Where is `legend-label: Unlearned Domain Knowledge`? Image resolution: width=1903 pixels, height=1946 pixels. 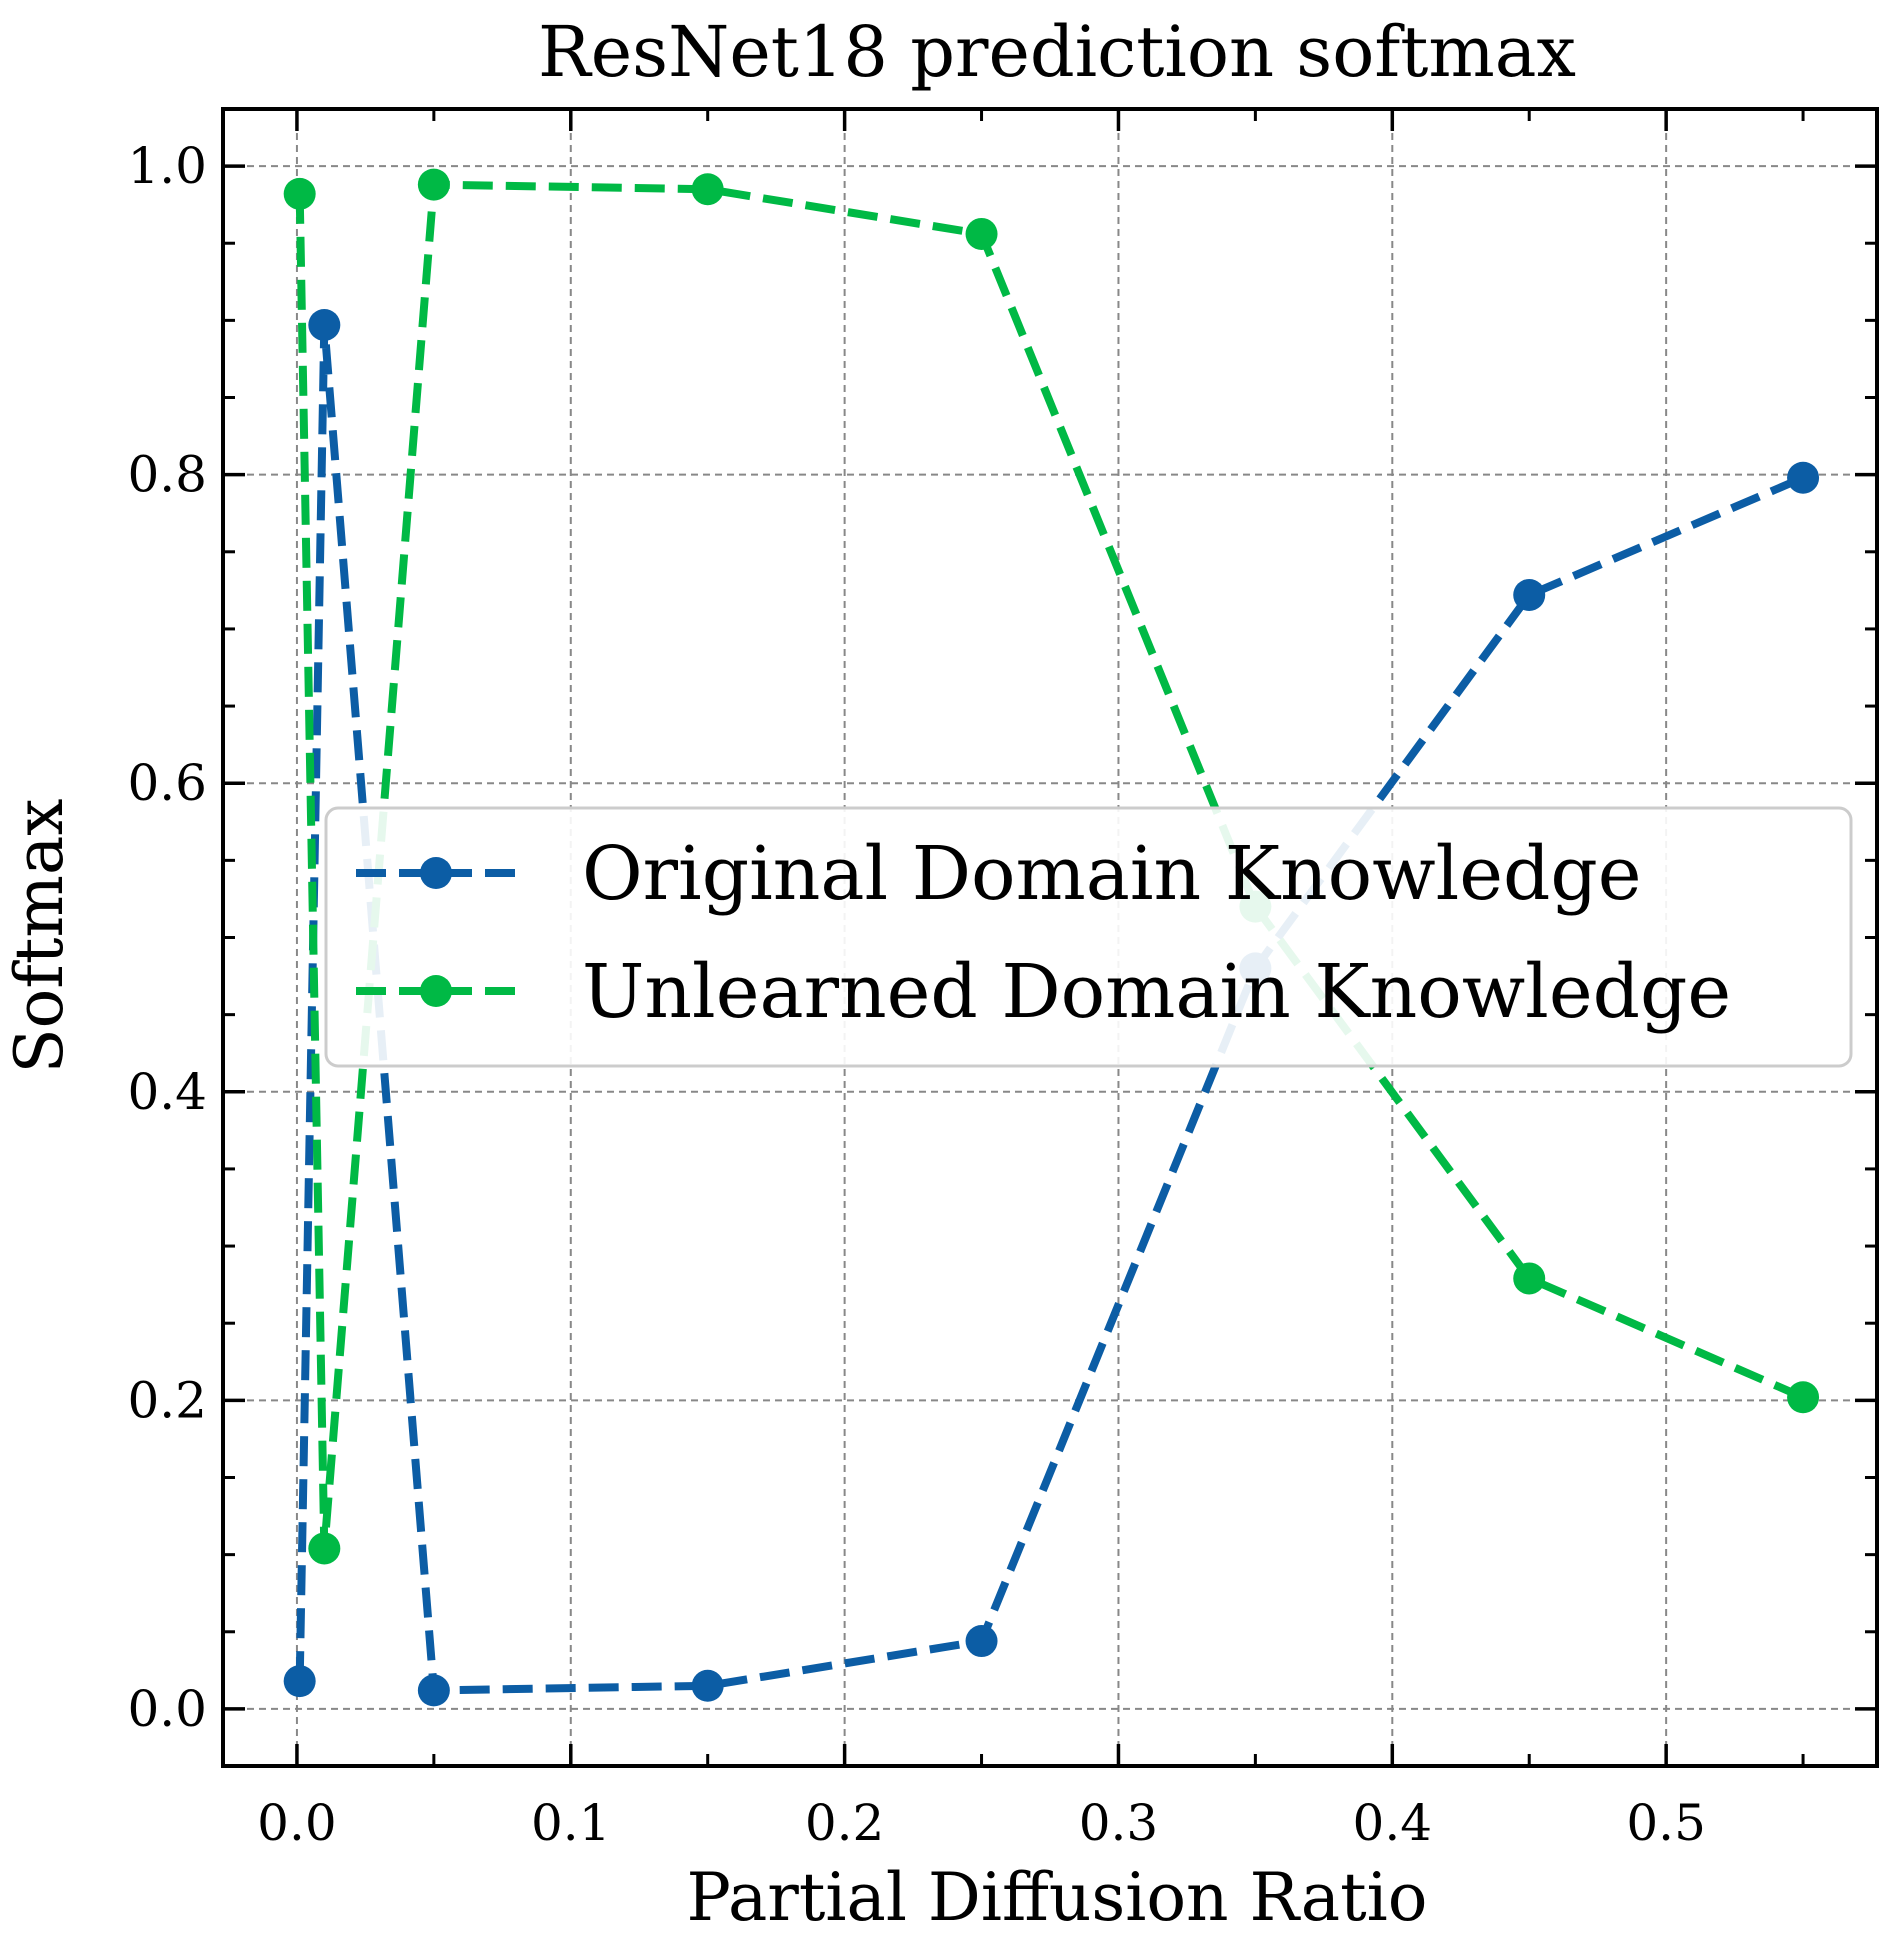 legend-label: Unlearned Domain Knowledge is located at coordinates (1156, 992).